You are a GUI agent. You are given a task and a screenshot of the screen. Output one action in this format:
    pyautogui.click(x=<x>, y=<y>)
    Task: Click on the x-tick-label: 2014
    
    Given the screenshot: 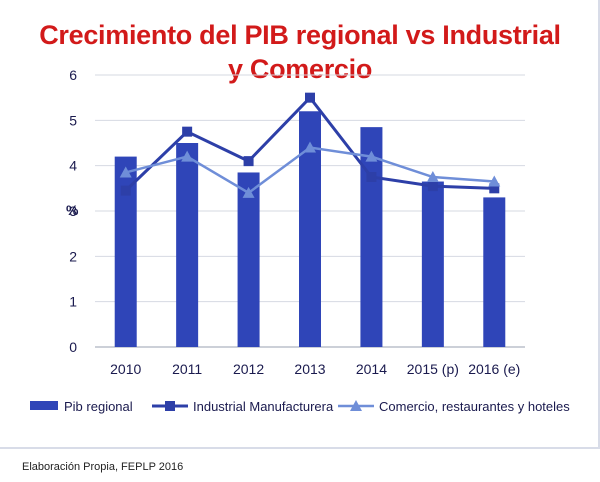 What is the action you would take?
    pyautogui.click(x=371, y=369)
    